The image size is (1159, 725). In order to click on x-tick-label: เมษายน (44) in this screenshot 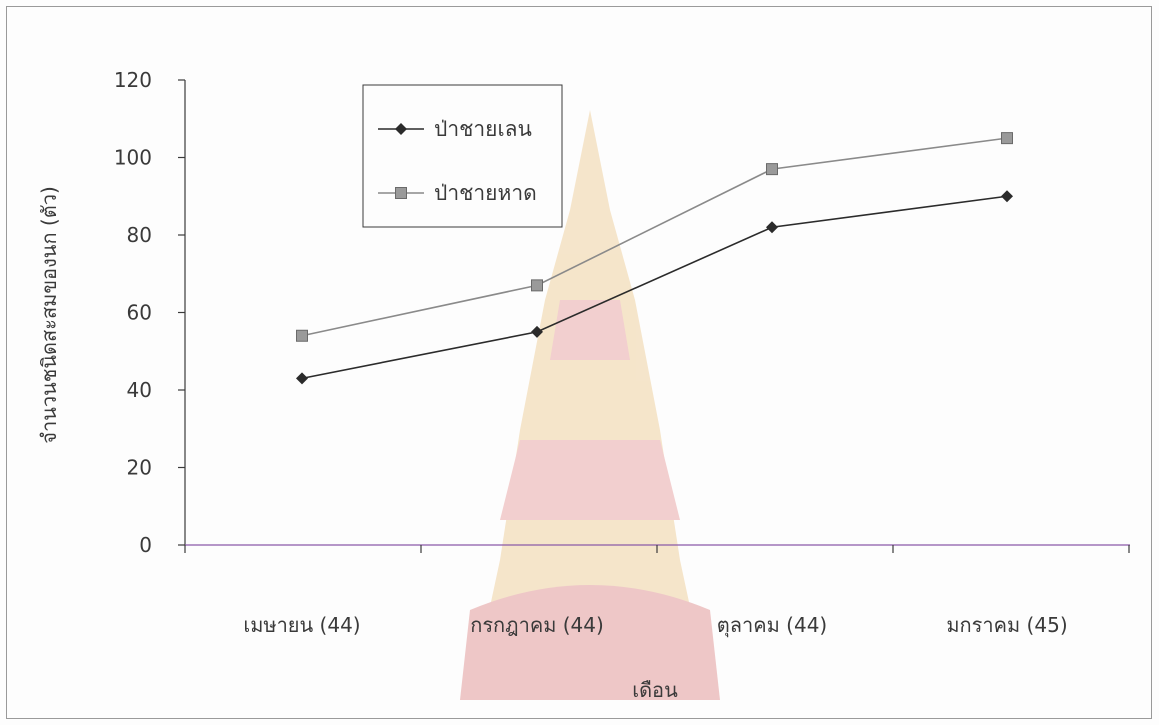, I will do `click(301, 625)`.